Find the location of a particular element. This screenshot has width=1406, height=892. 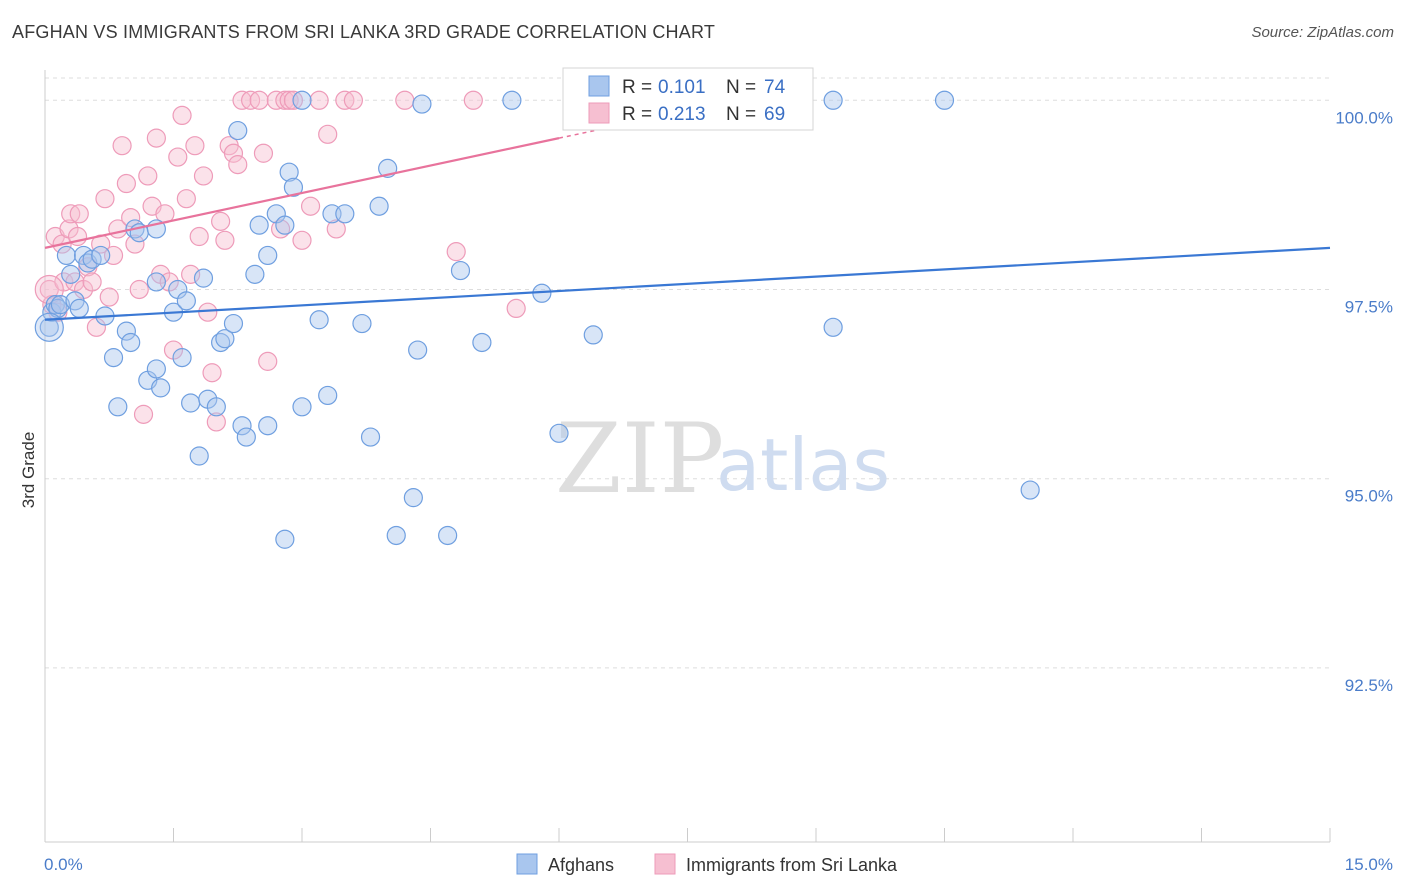

y-tick-label-2: 95.0% is located at coordinates (1369, 496).